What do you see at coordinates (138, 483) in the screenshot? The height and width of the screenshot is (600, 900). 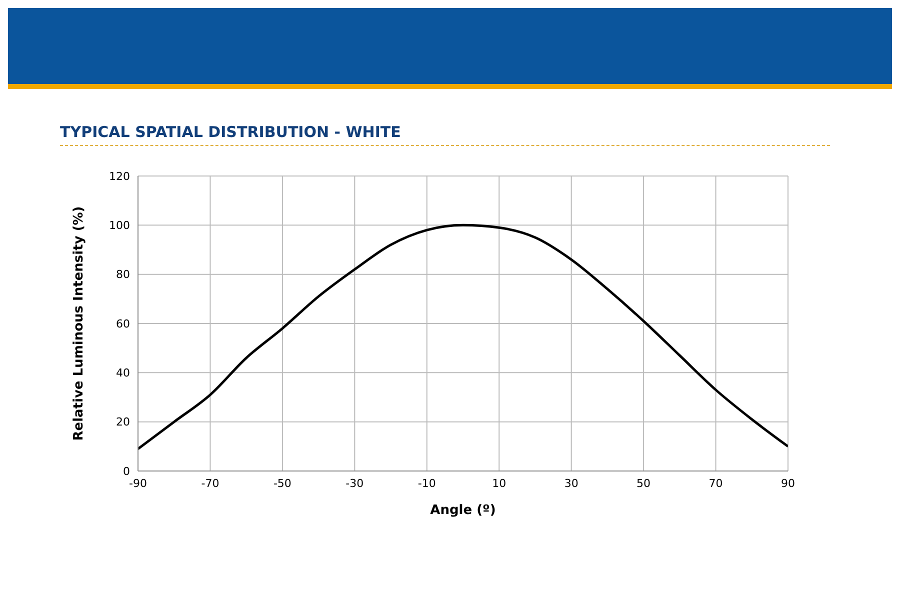 I see `x-tick-label: -90` at bounding box center [138, 483].